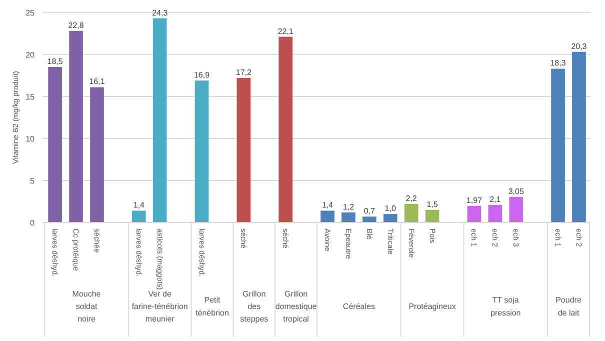 The image size is (605, 341). Describe the element at coordinates (432, 204) in the screenshot. I see `data-label: 1,5` at that location.